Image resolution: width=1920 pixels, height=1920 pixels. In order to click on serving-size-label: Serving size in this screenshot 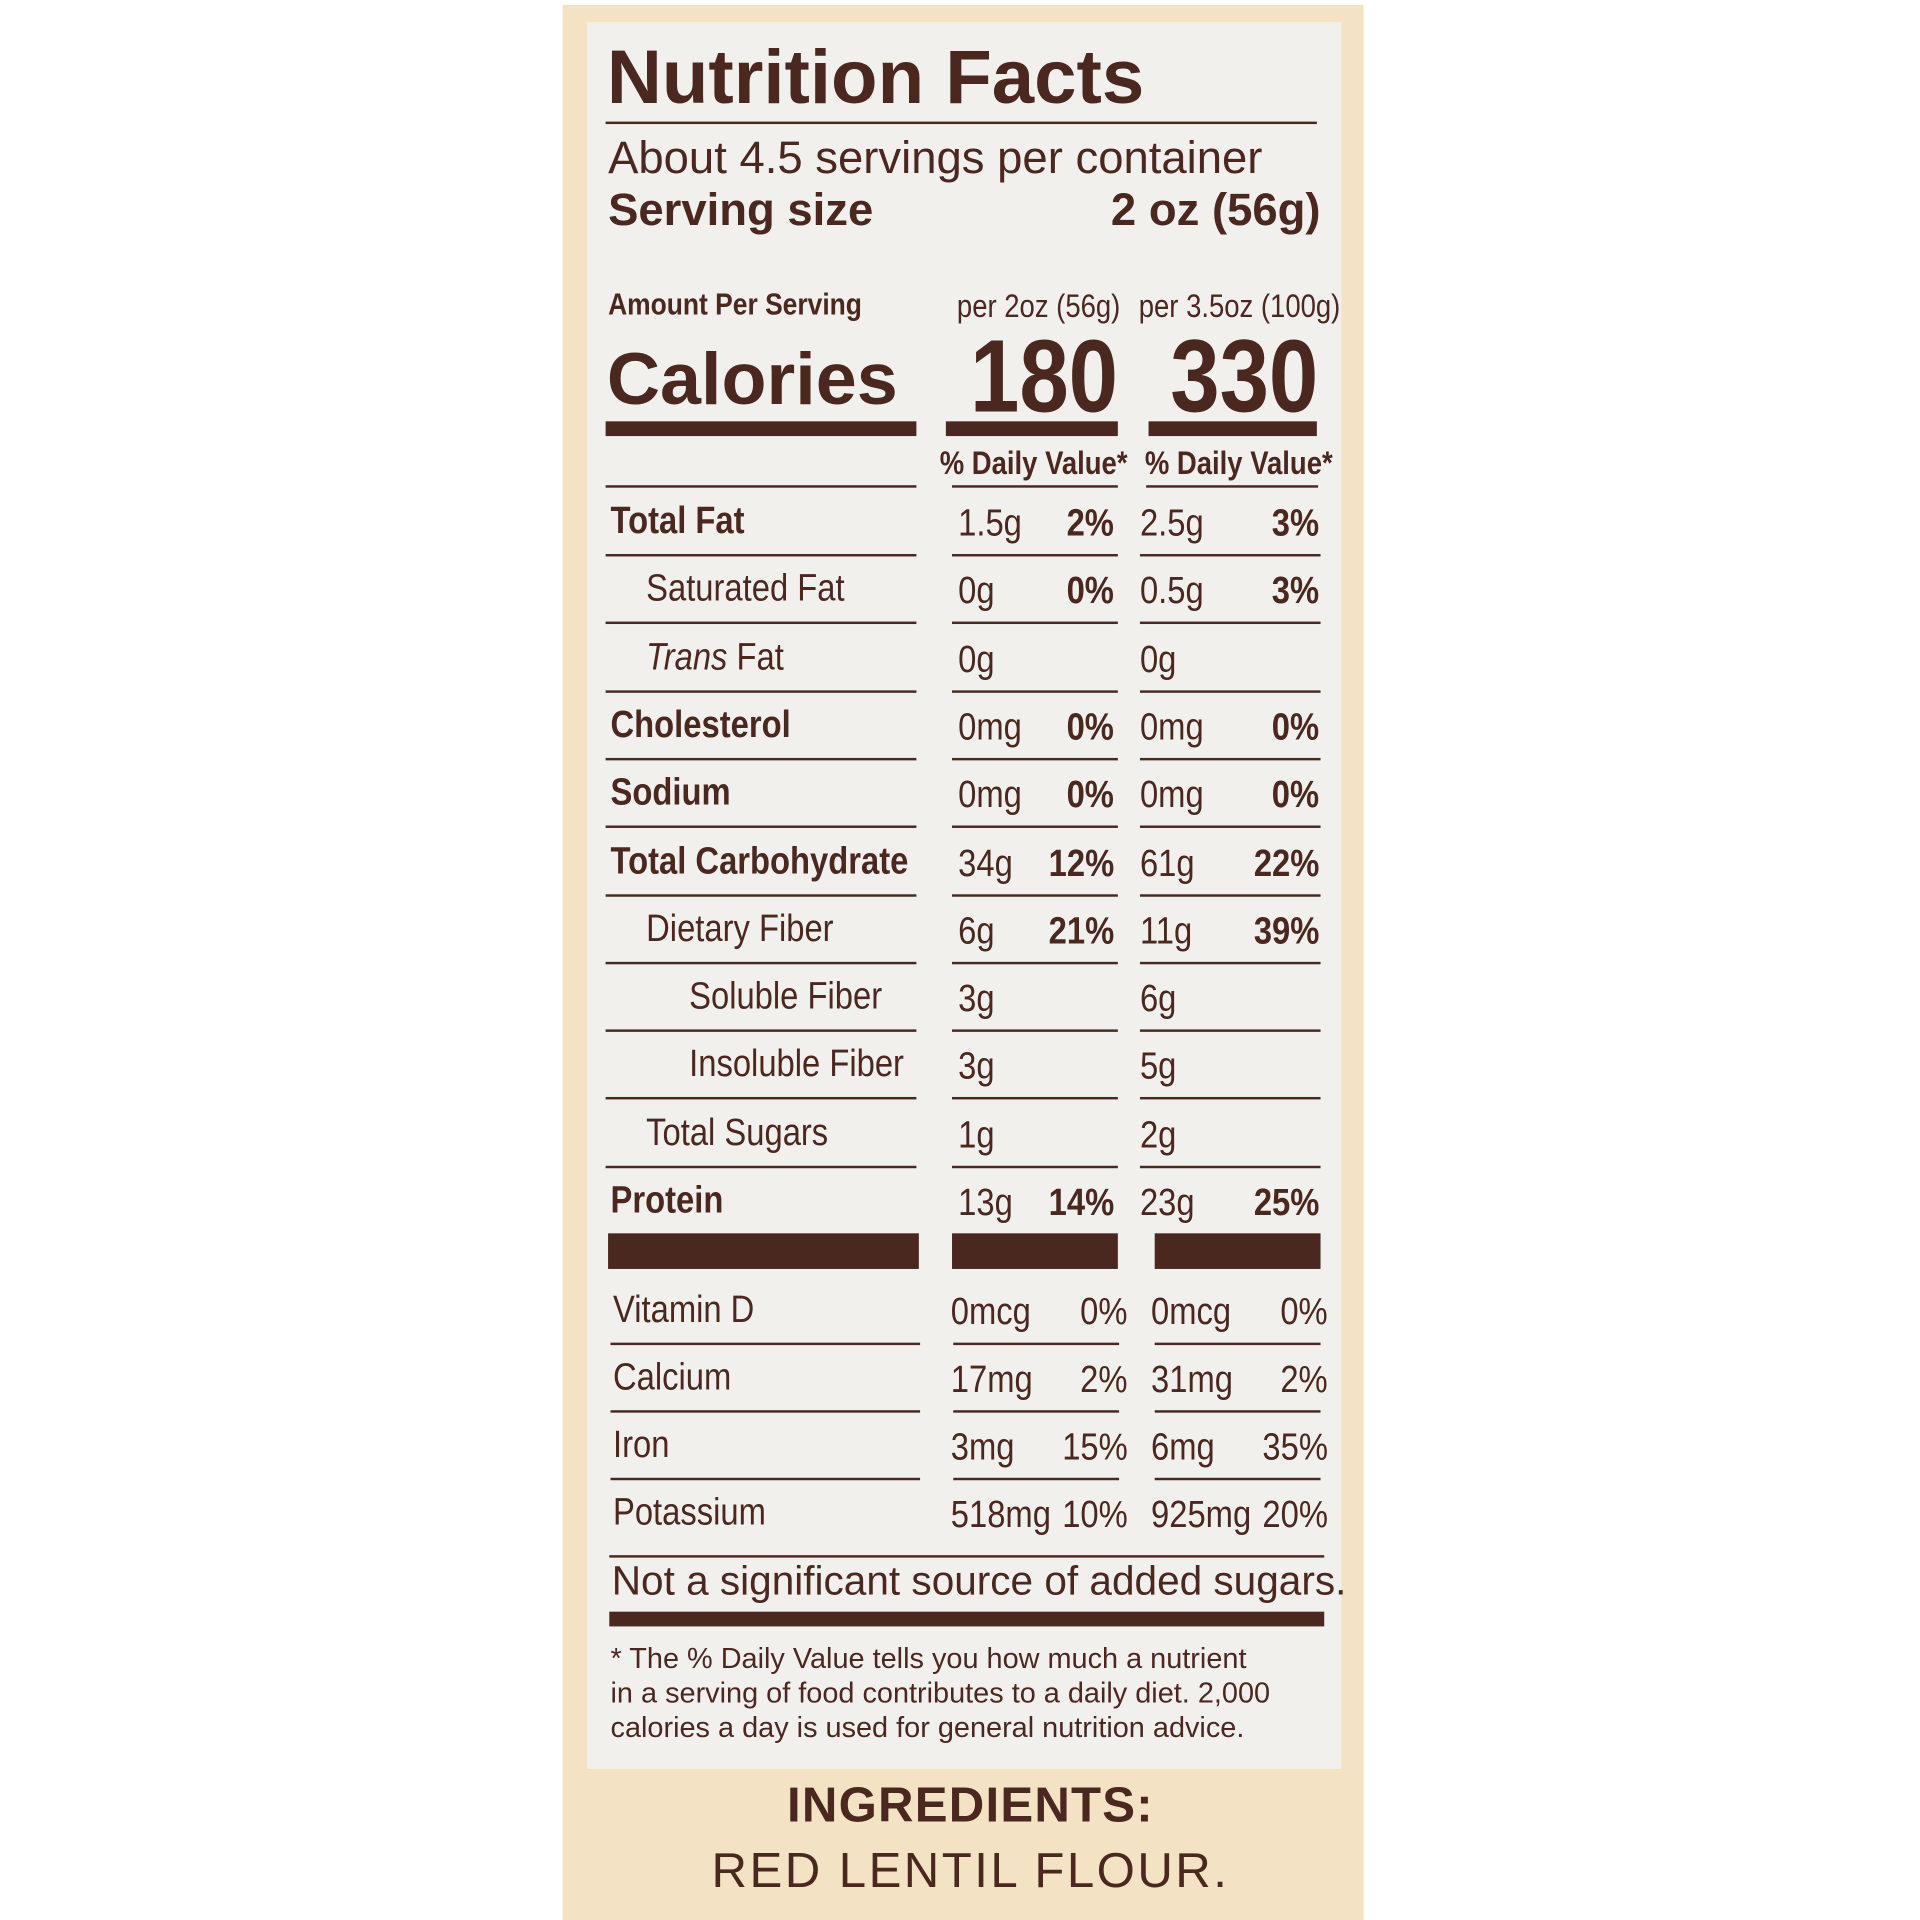, I will do `click(741, 209)`.